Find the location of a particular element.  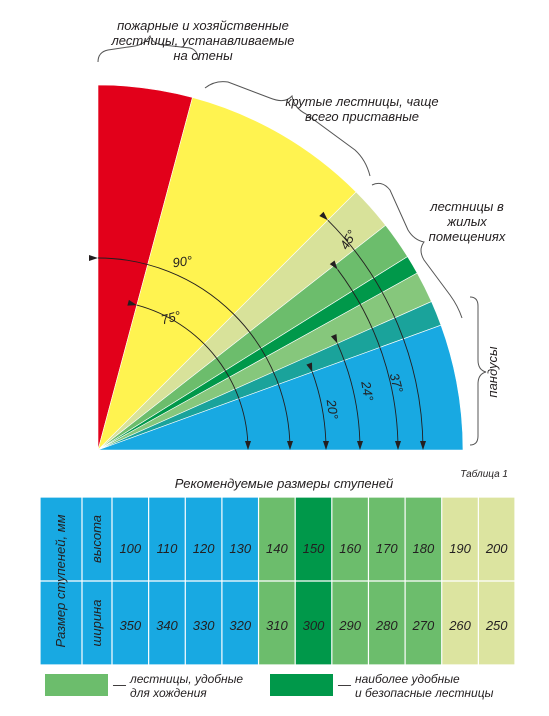

annotation: на стены is located at coordinates (203, 55).